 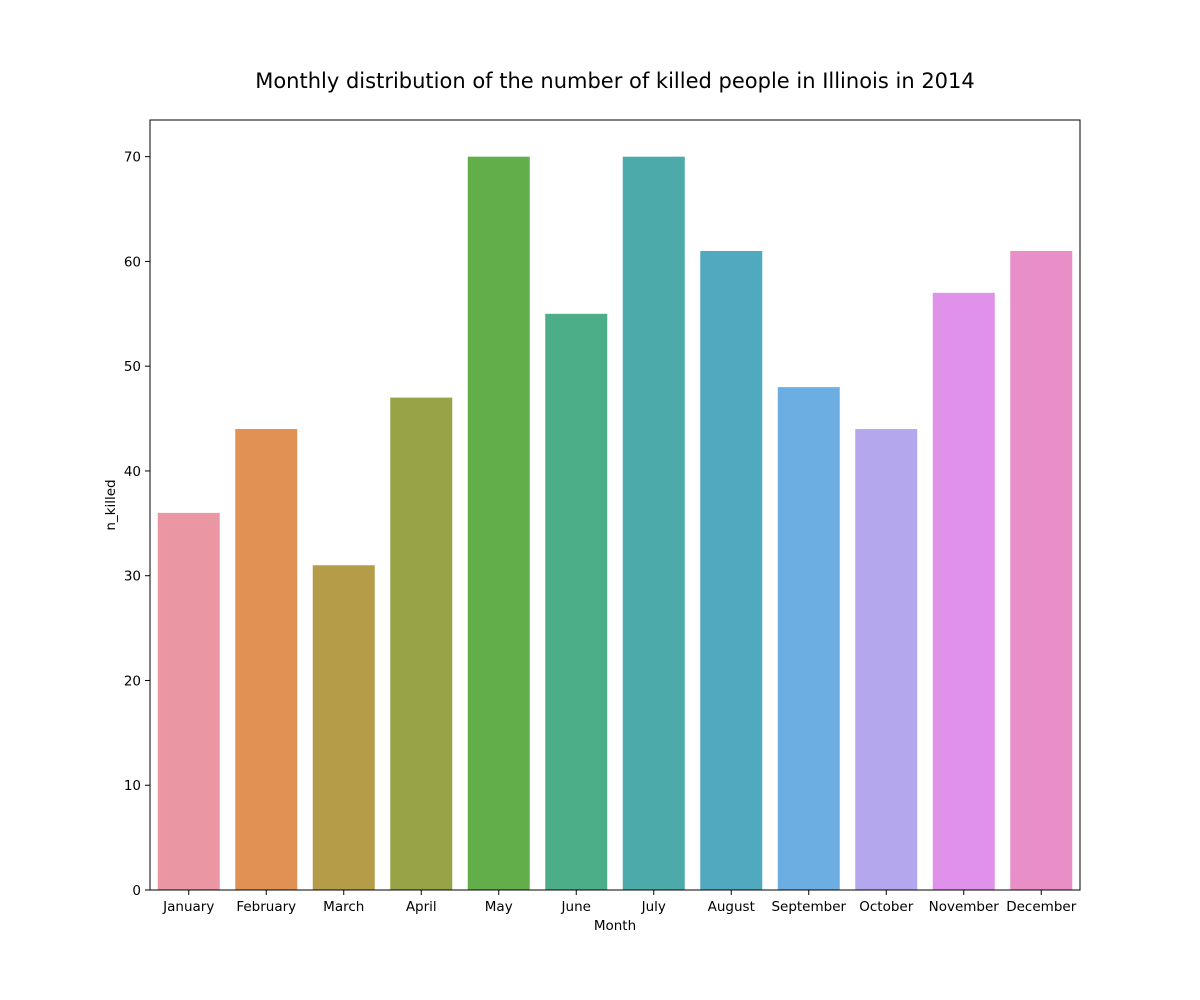 What do you see at coordinates (808, 638) in the screenshot?
I see `bar-september` at bounding box center [808, 638].